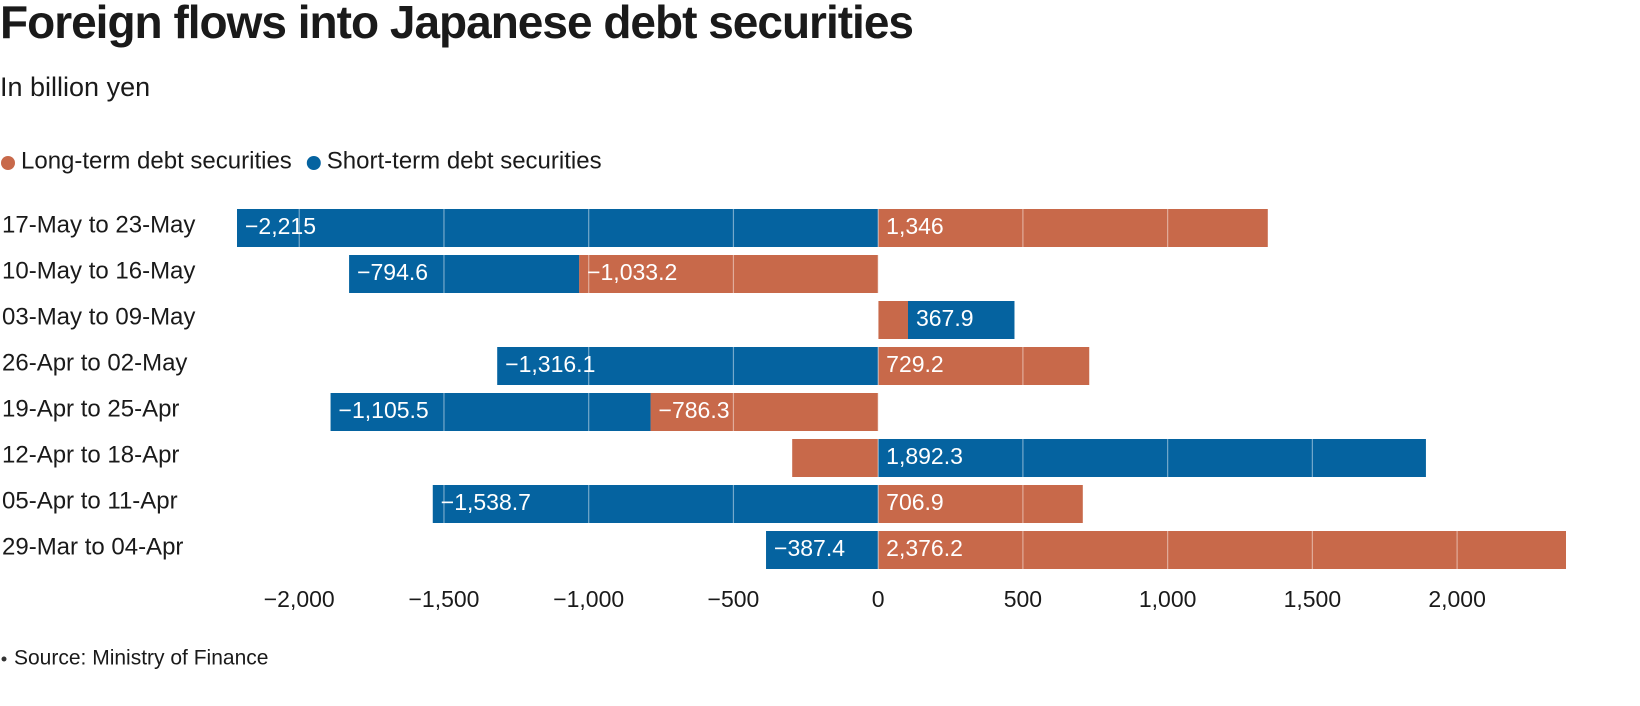  I want to click on x-tick-label: −500, so click(734, 599).